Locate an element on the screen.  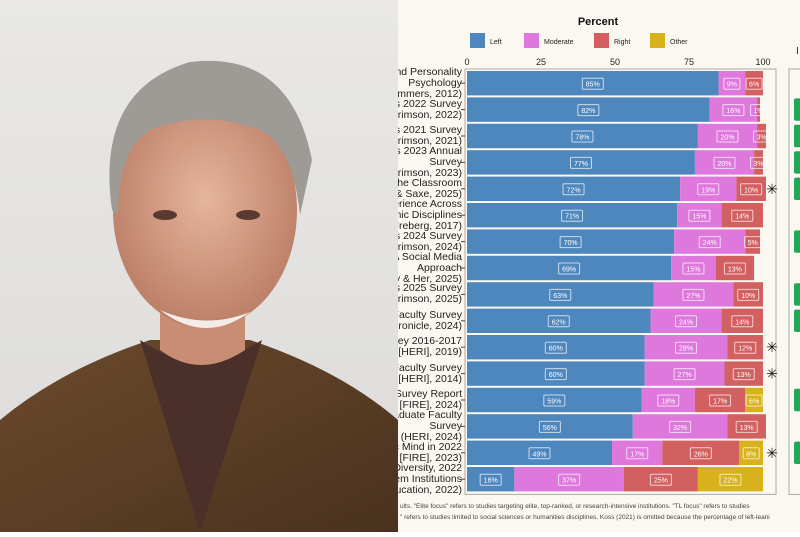
y-category-label: es 2024 Survey Crimson, 2024) is located at coordinates (430, 241).